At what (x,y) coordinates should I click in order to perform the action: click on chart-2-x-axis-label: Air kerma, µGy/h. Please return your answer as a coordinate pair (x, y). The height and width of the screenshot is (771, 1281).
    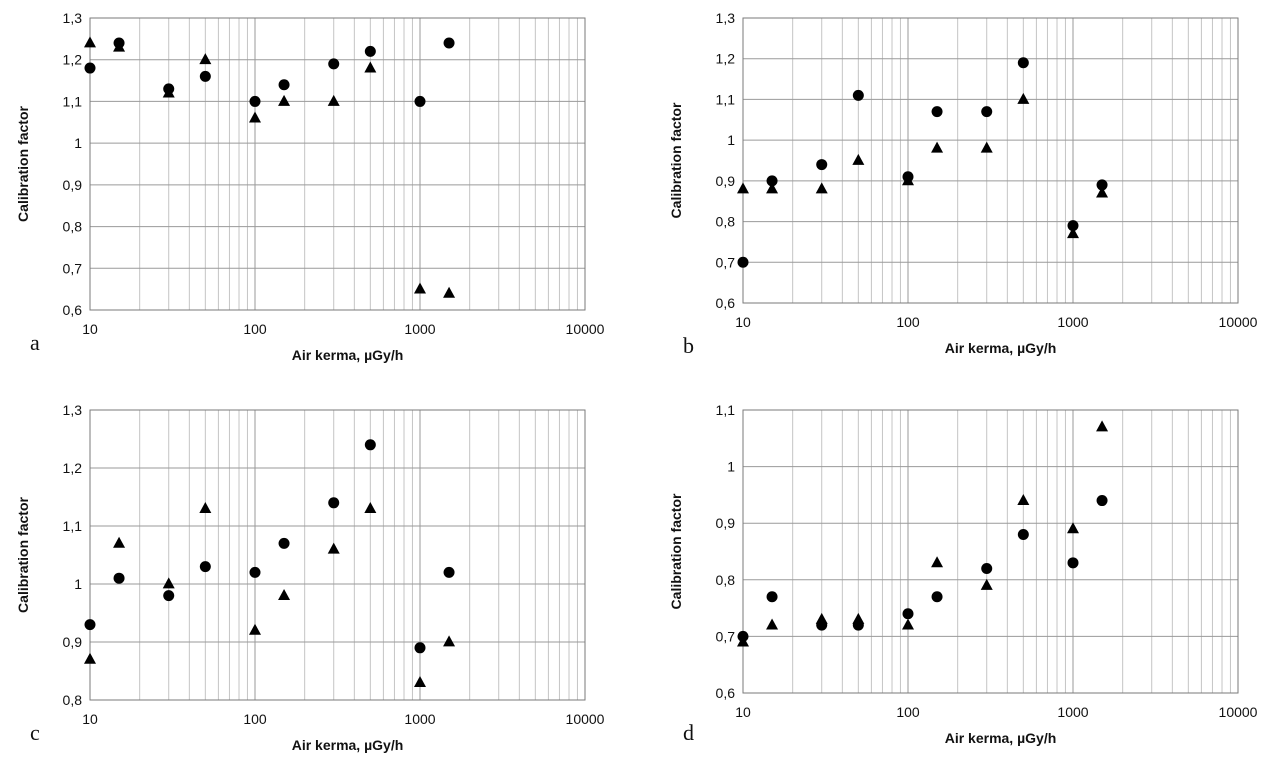
    Looking at the image, I should click on (348, 745).